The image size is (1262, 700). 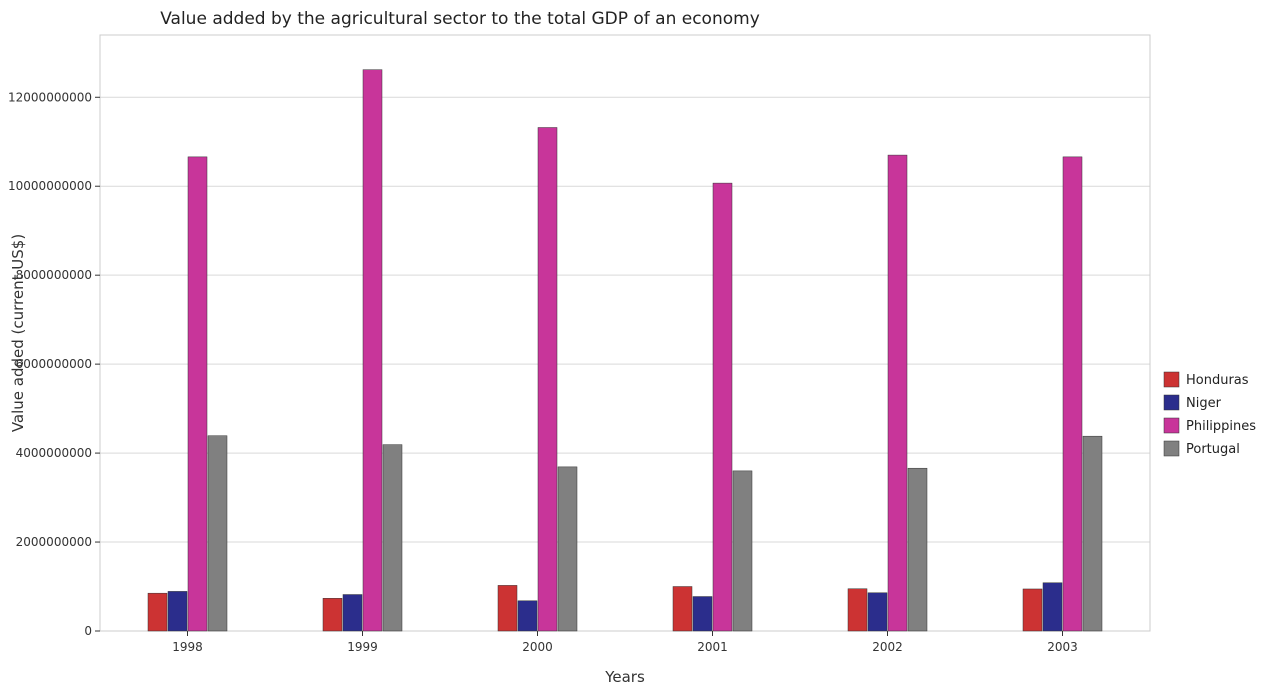 I want to click on x-tick-label: 2002, so click(x=887, y=647).